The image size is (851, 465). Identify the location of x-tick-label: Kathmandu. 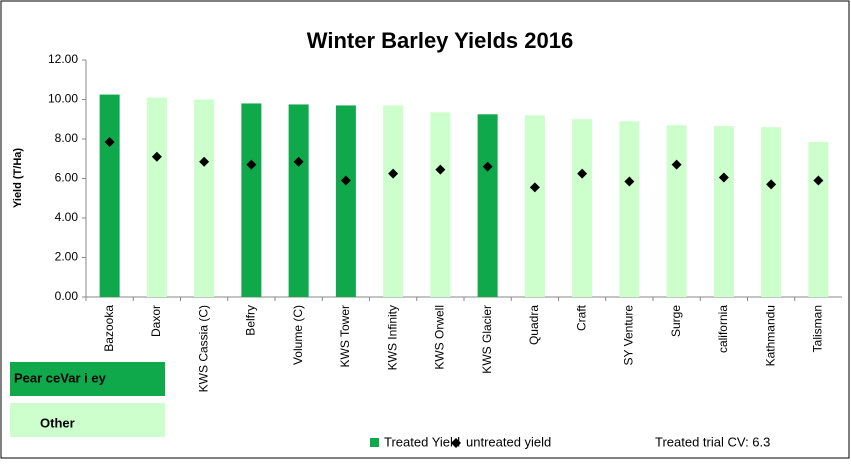
(770, 335).